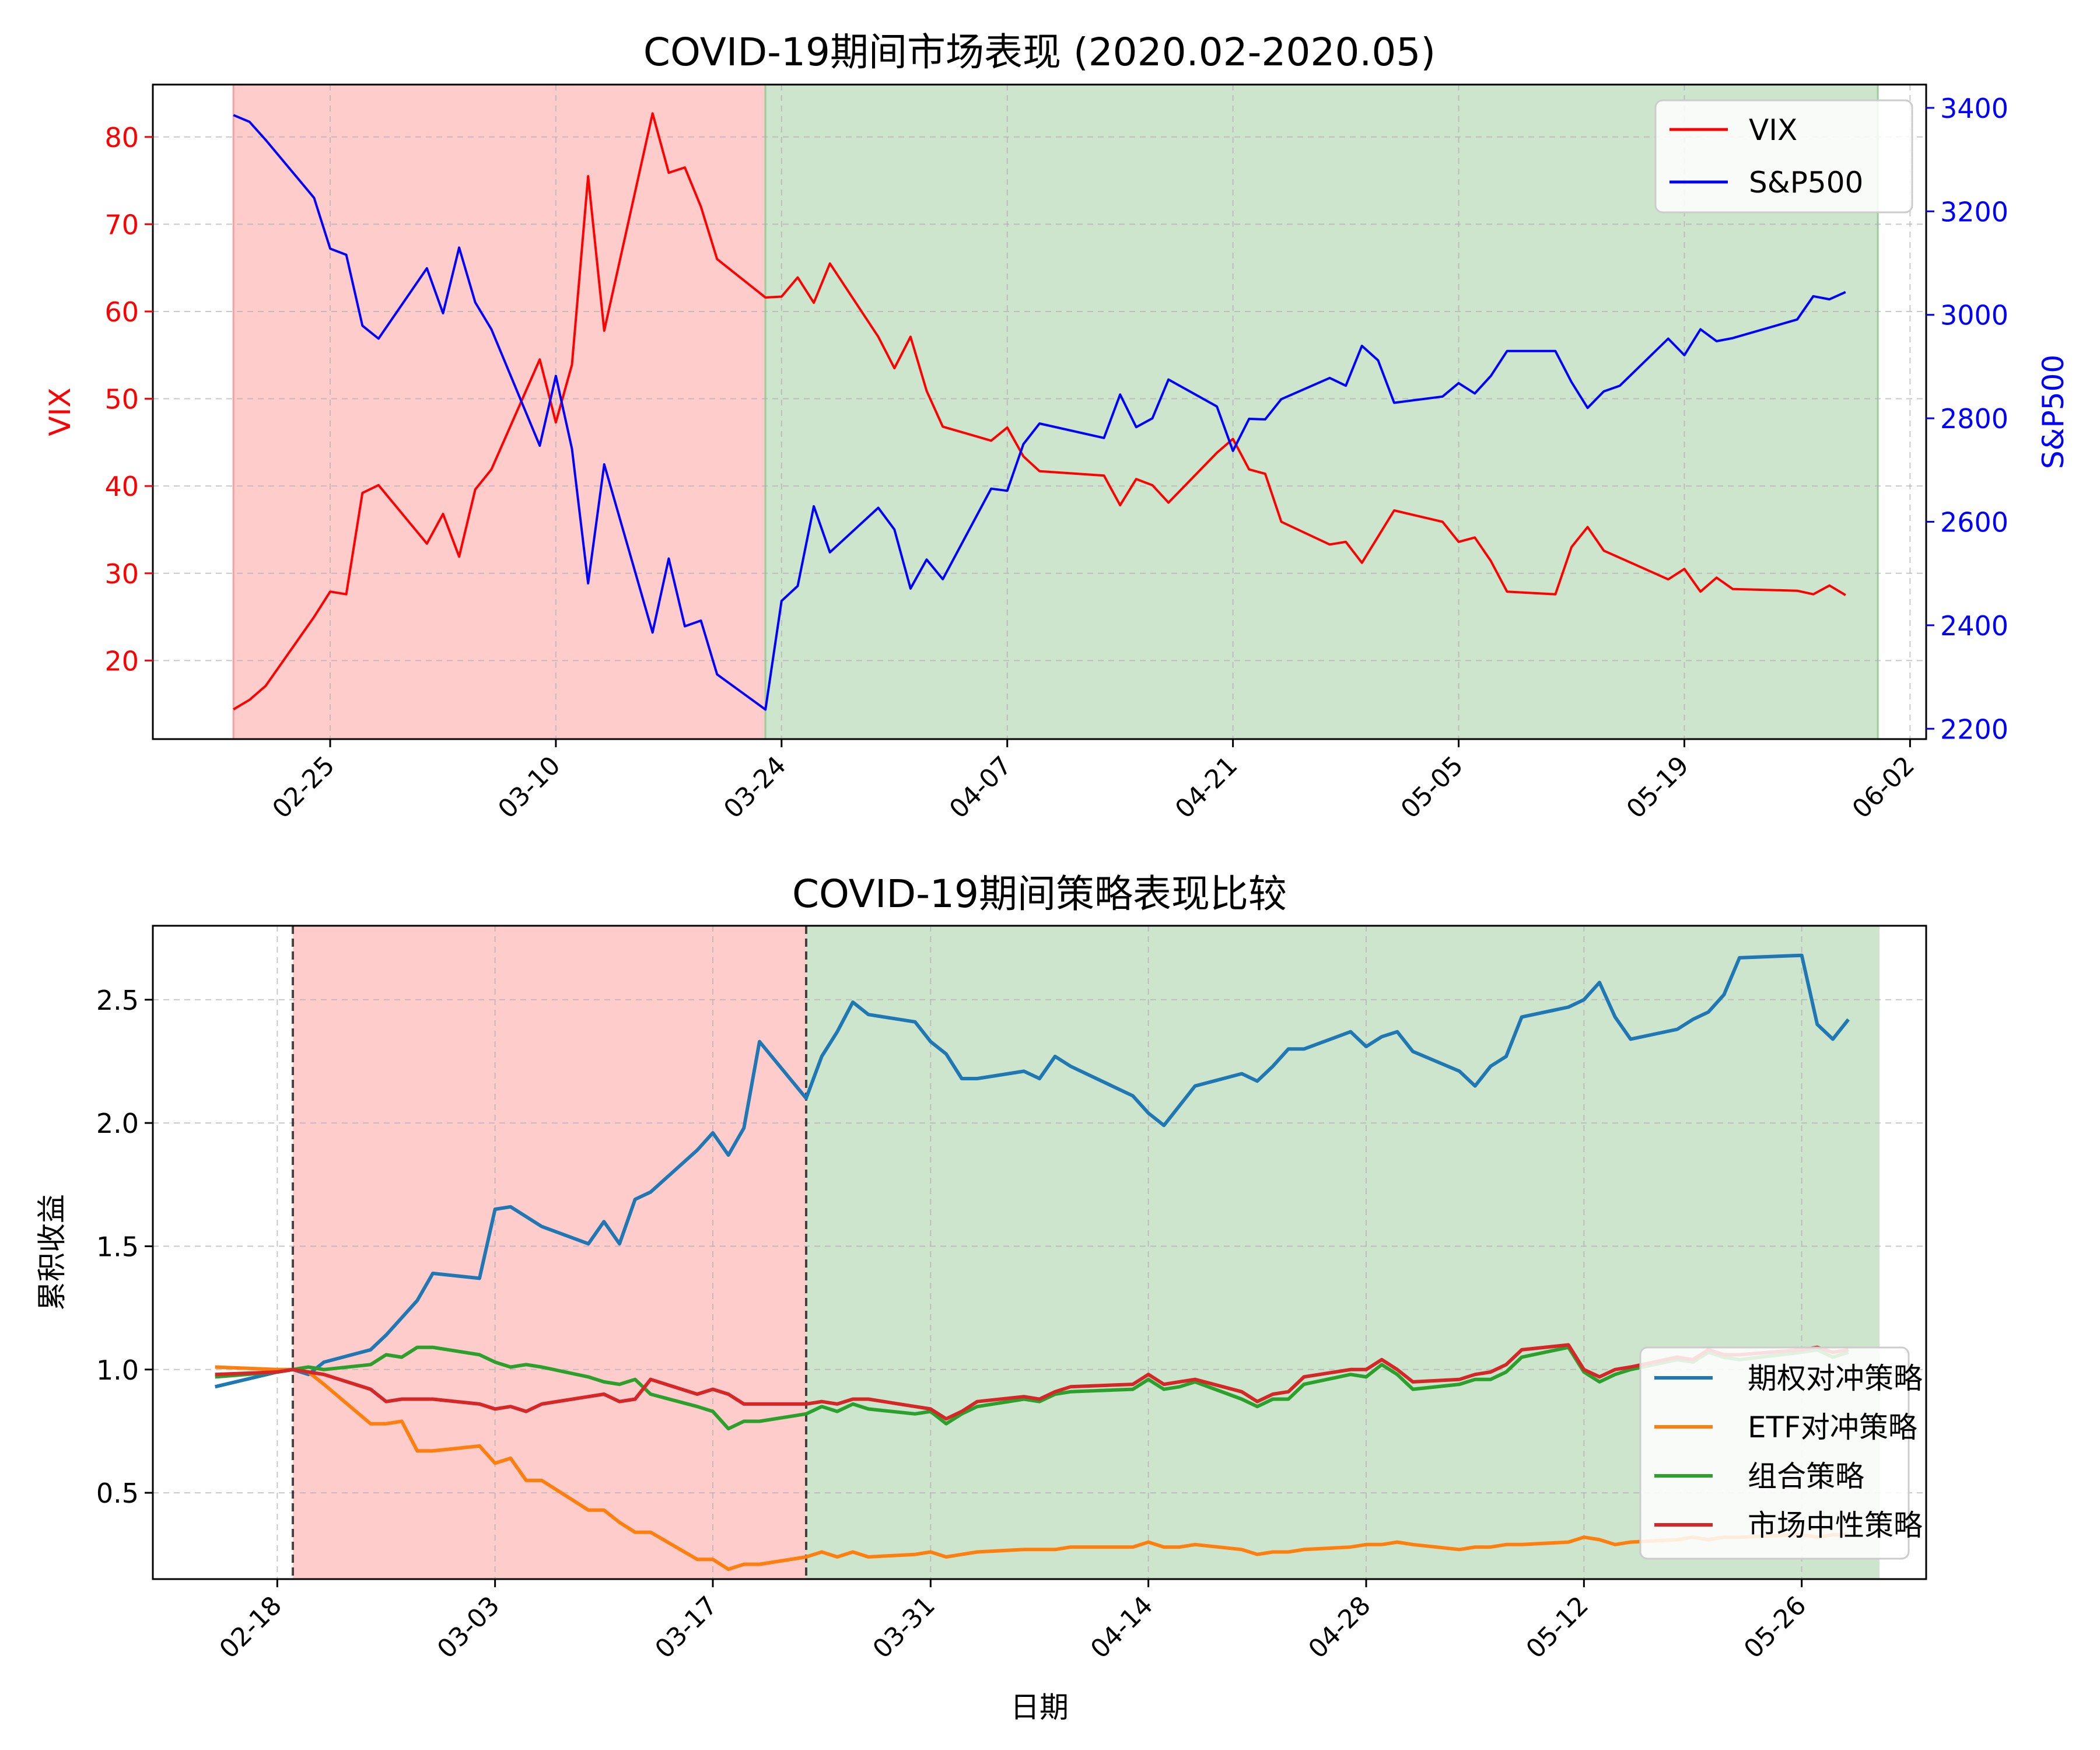 This screenshot has height=1750, width=2100. Describe the element at coordinates (121, 137) in the screenshot. I see `y-tick-label: 80` at that location.